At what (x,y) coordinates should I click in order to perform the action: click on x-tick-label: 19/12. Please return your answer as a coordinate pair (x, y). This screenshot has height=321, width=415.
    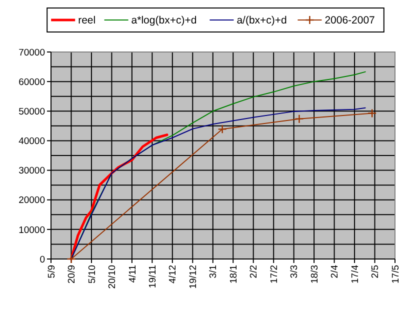
    Looking at the image, I should click on (193, 277).